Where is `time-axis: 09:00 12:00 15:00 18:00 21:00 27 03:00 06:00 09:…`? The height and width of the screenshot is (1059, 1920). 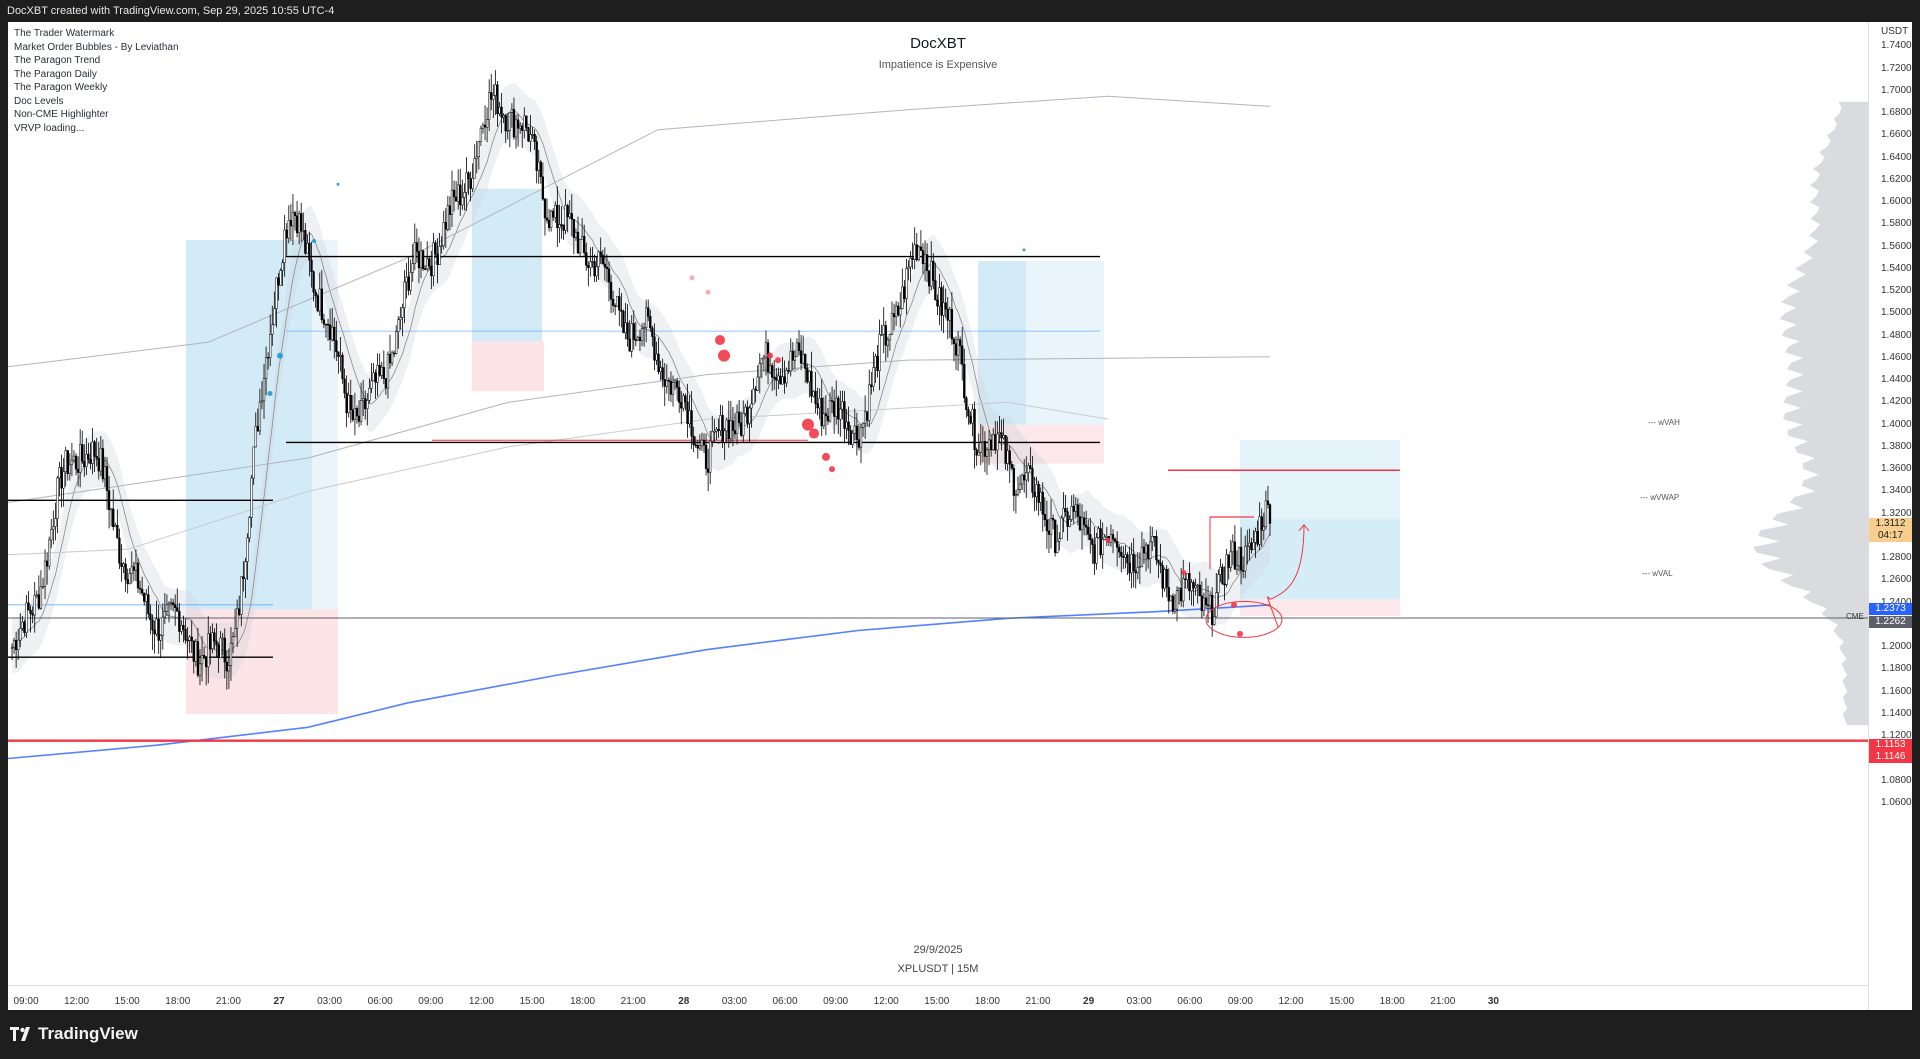
time-axis: 09:00 12:00 15:00 18:00 21:00 27 03:00 06:00 09:… is located at coordinates (938, 997).